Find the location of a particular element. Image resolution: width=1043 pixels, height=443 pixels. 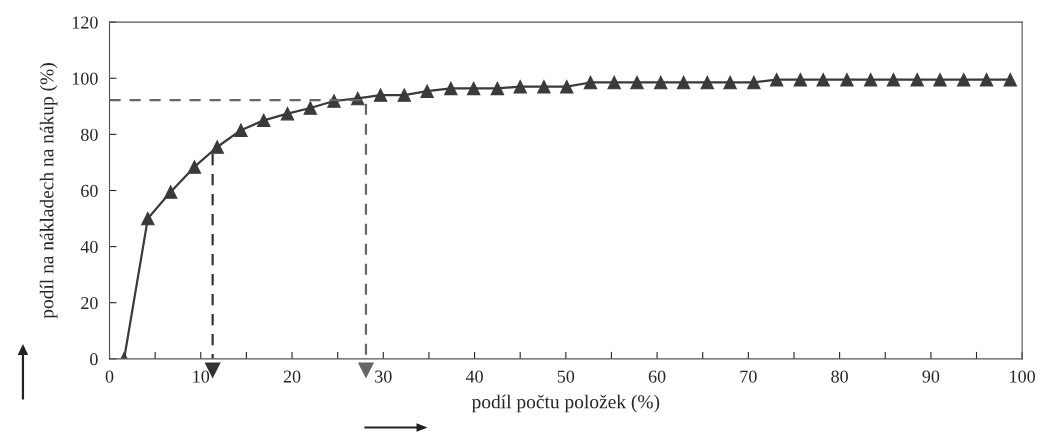

x-tick-label: 40 is located at coordinates (474, 376).